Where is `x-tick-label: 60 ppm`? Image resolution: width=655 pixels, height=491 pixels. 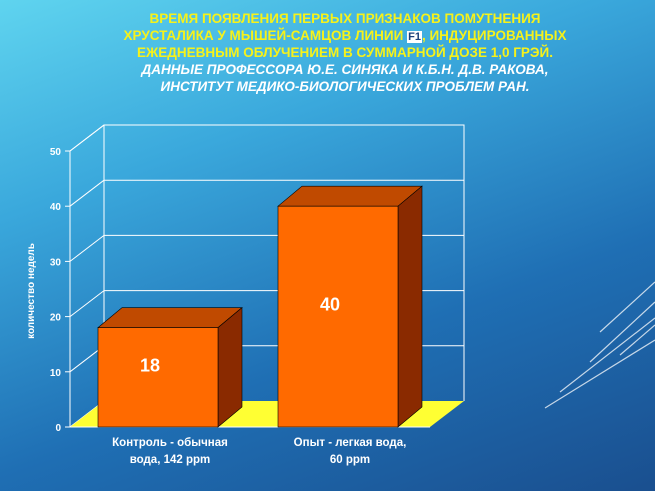 x-tick-label: 60 ppm is located at coordinates (350, 460).